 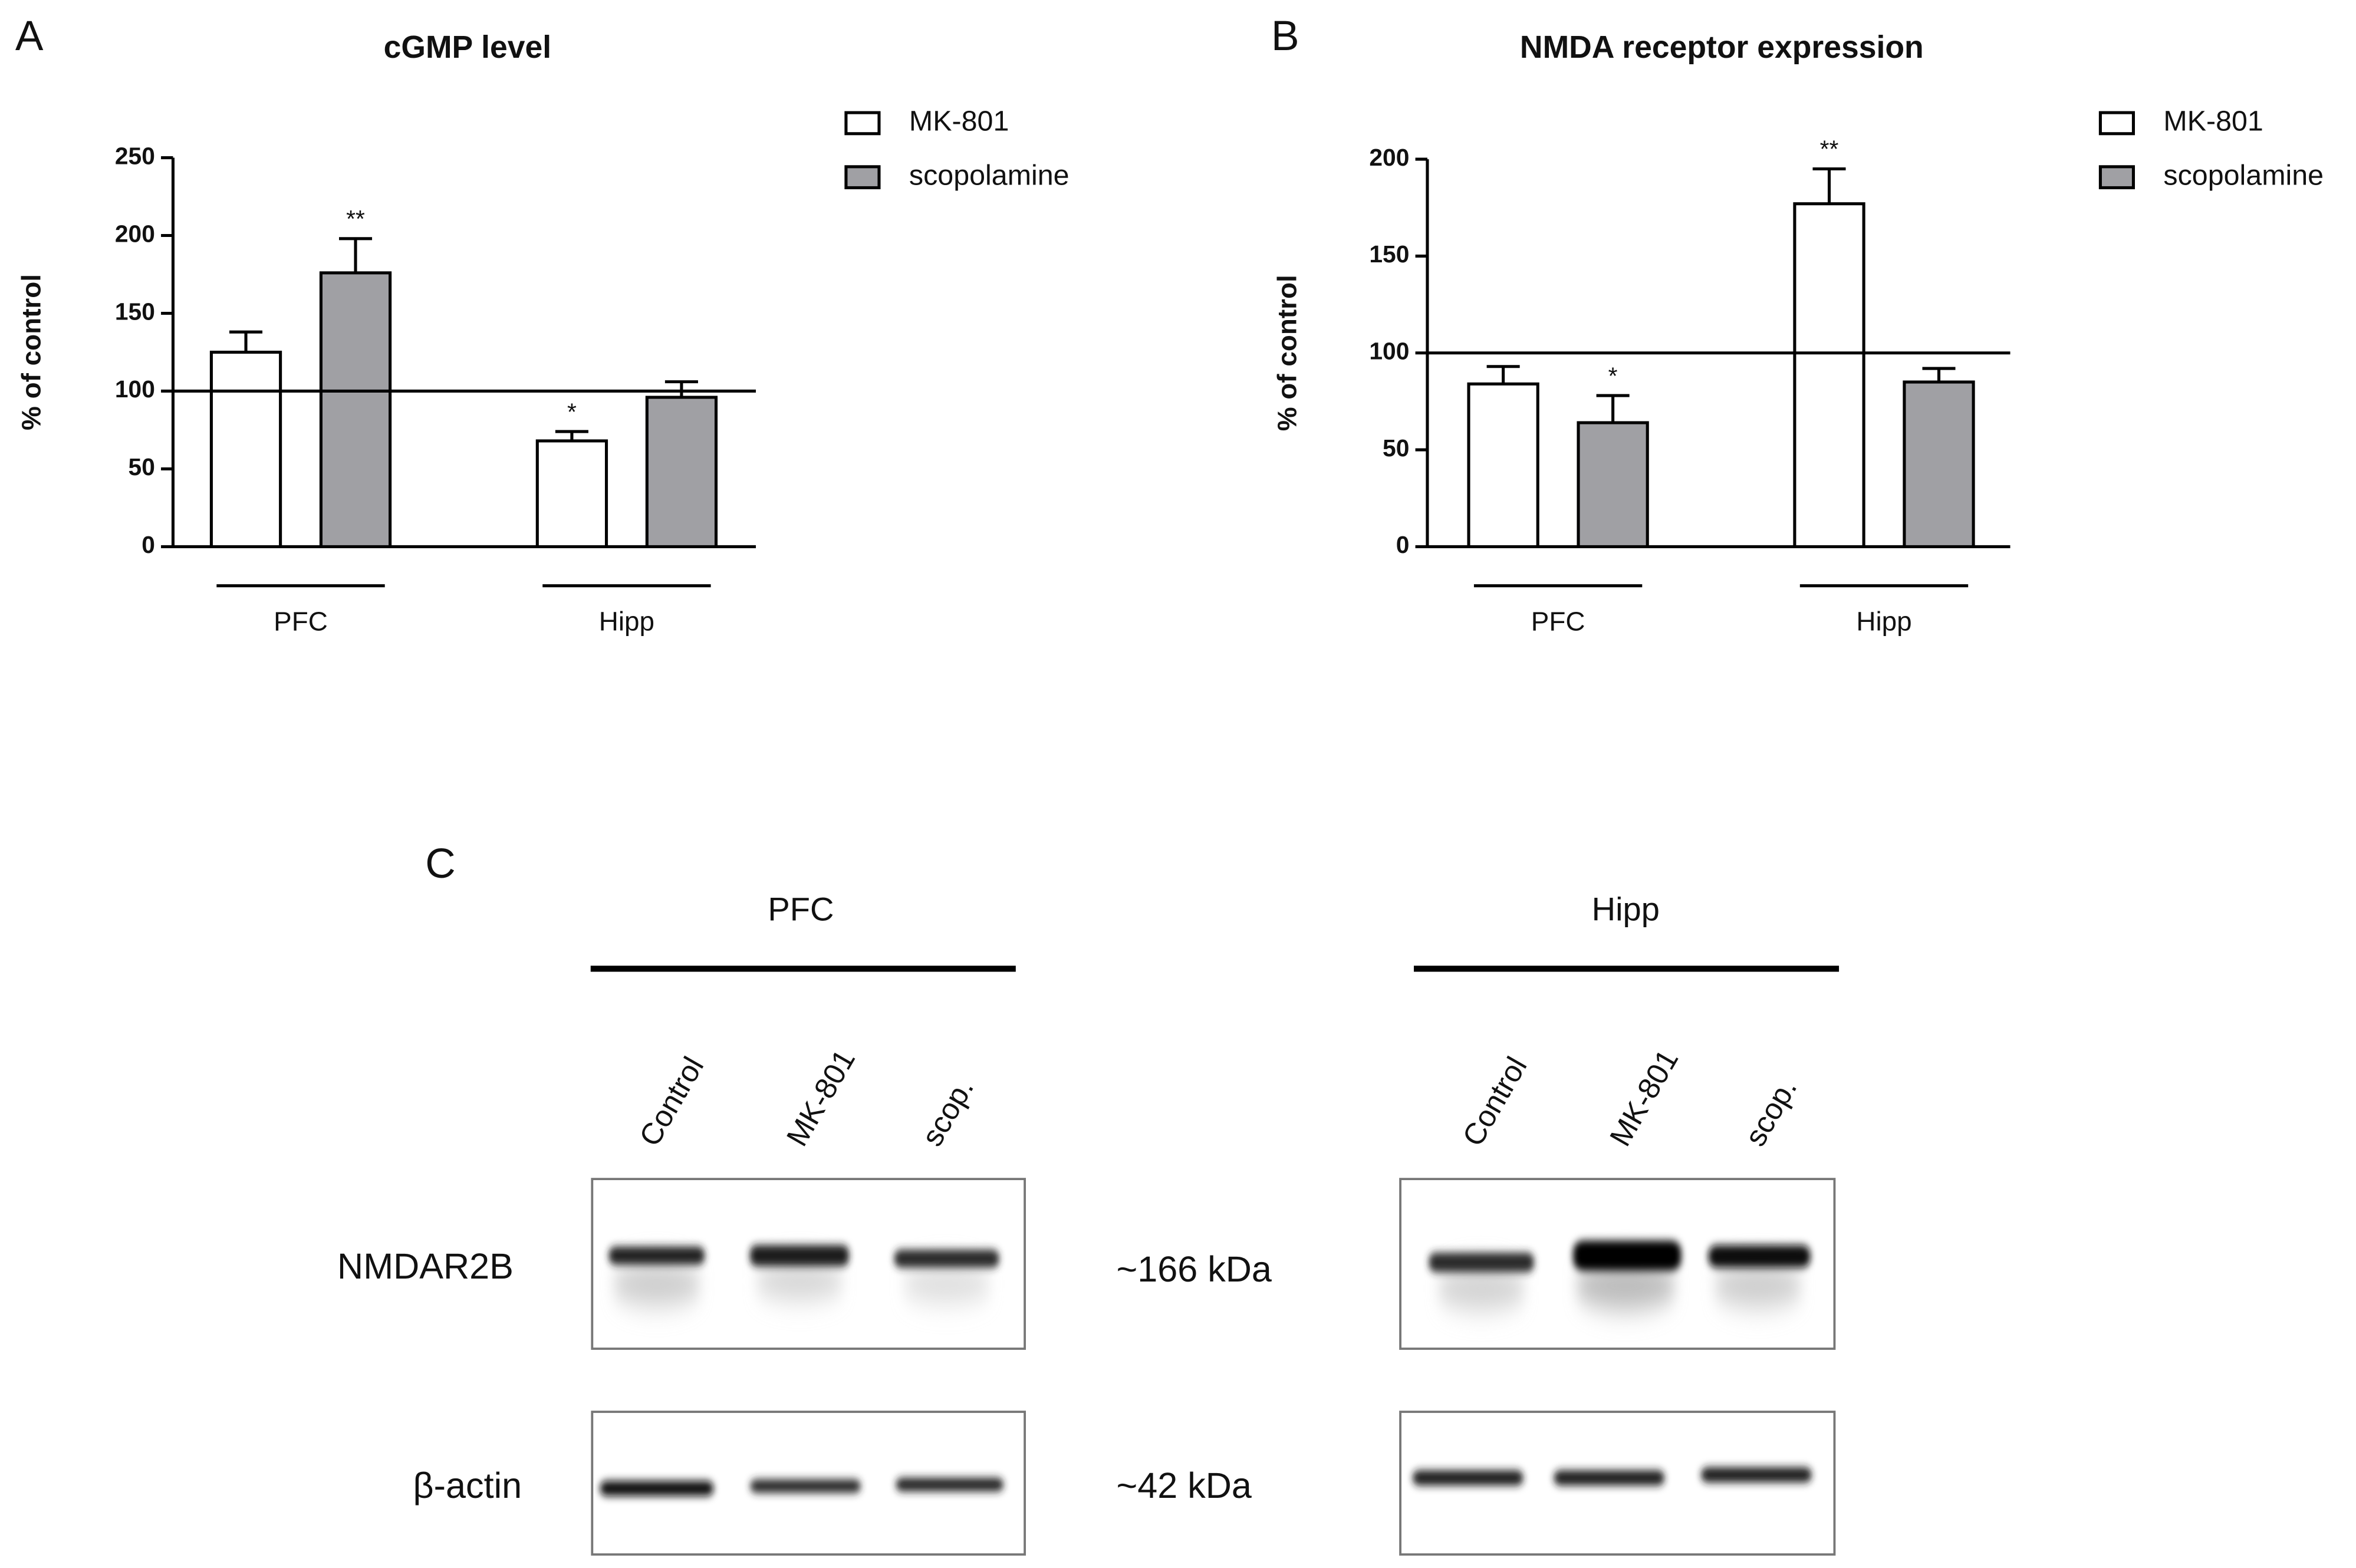 I want to click on panel-letter: A, so click(x=29, y=36).